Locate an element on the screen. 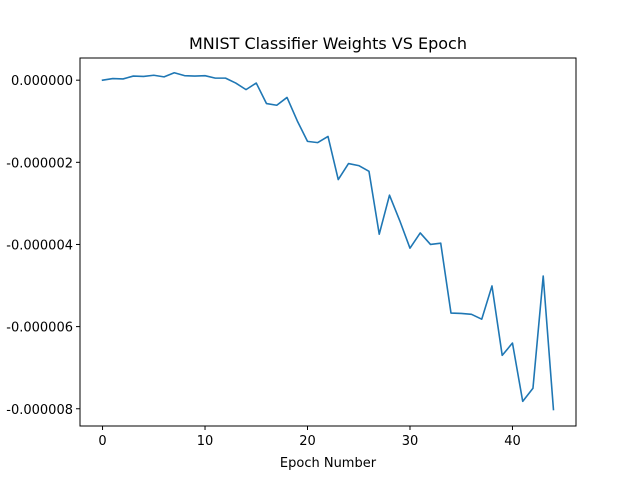  y-tick-label: 0.000000 is located at coordinates (42, 81).